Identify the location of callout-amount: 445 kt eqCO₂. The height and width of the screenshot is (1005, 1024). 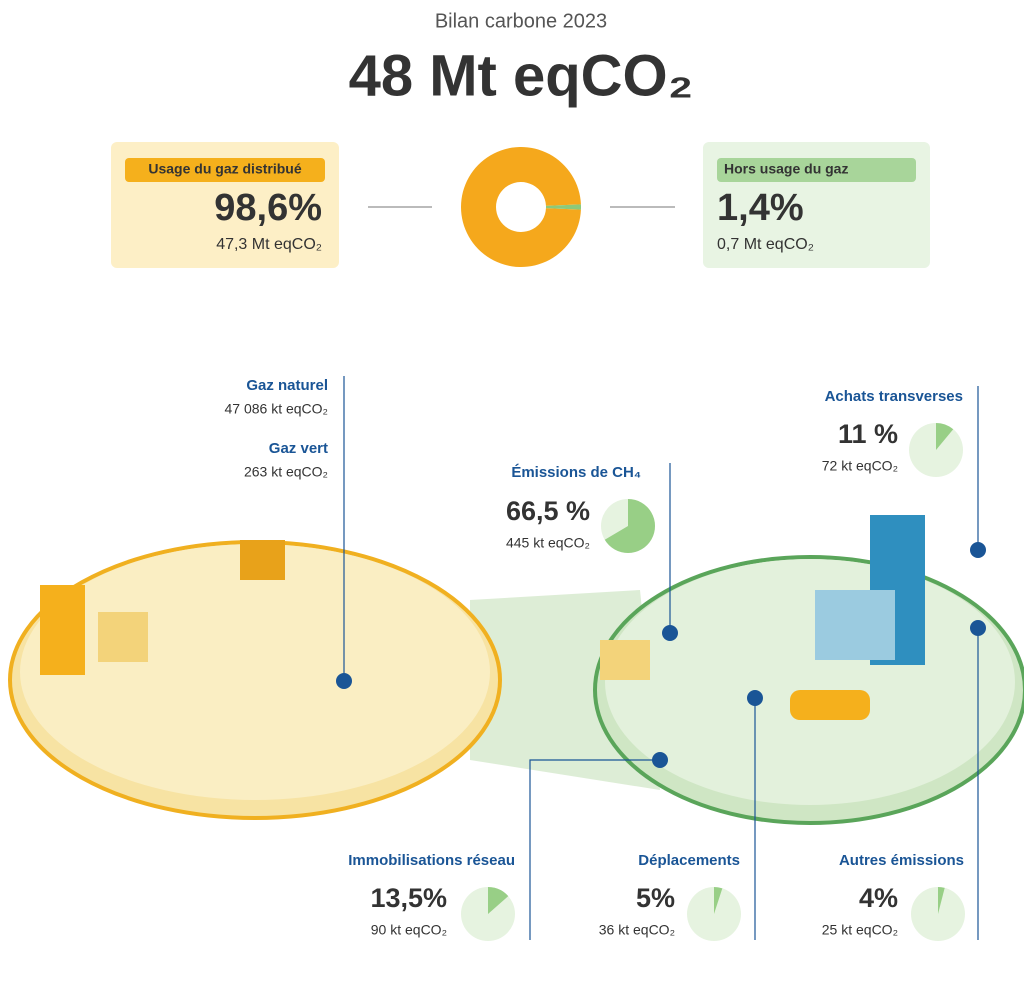
(548, 543).